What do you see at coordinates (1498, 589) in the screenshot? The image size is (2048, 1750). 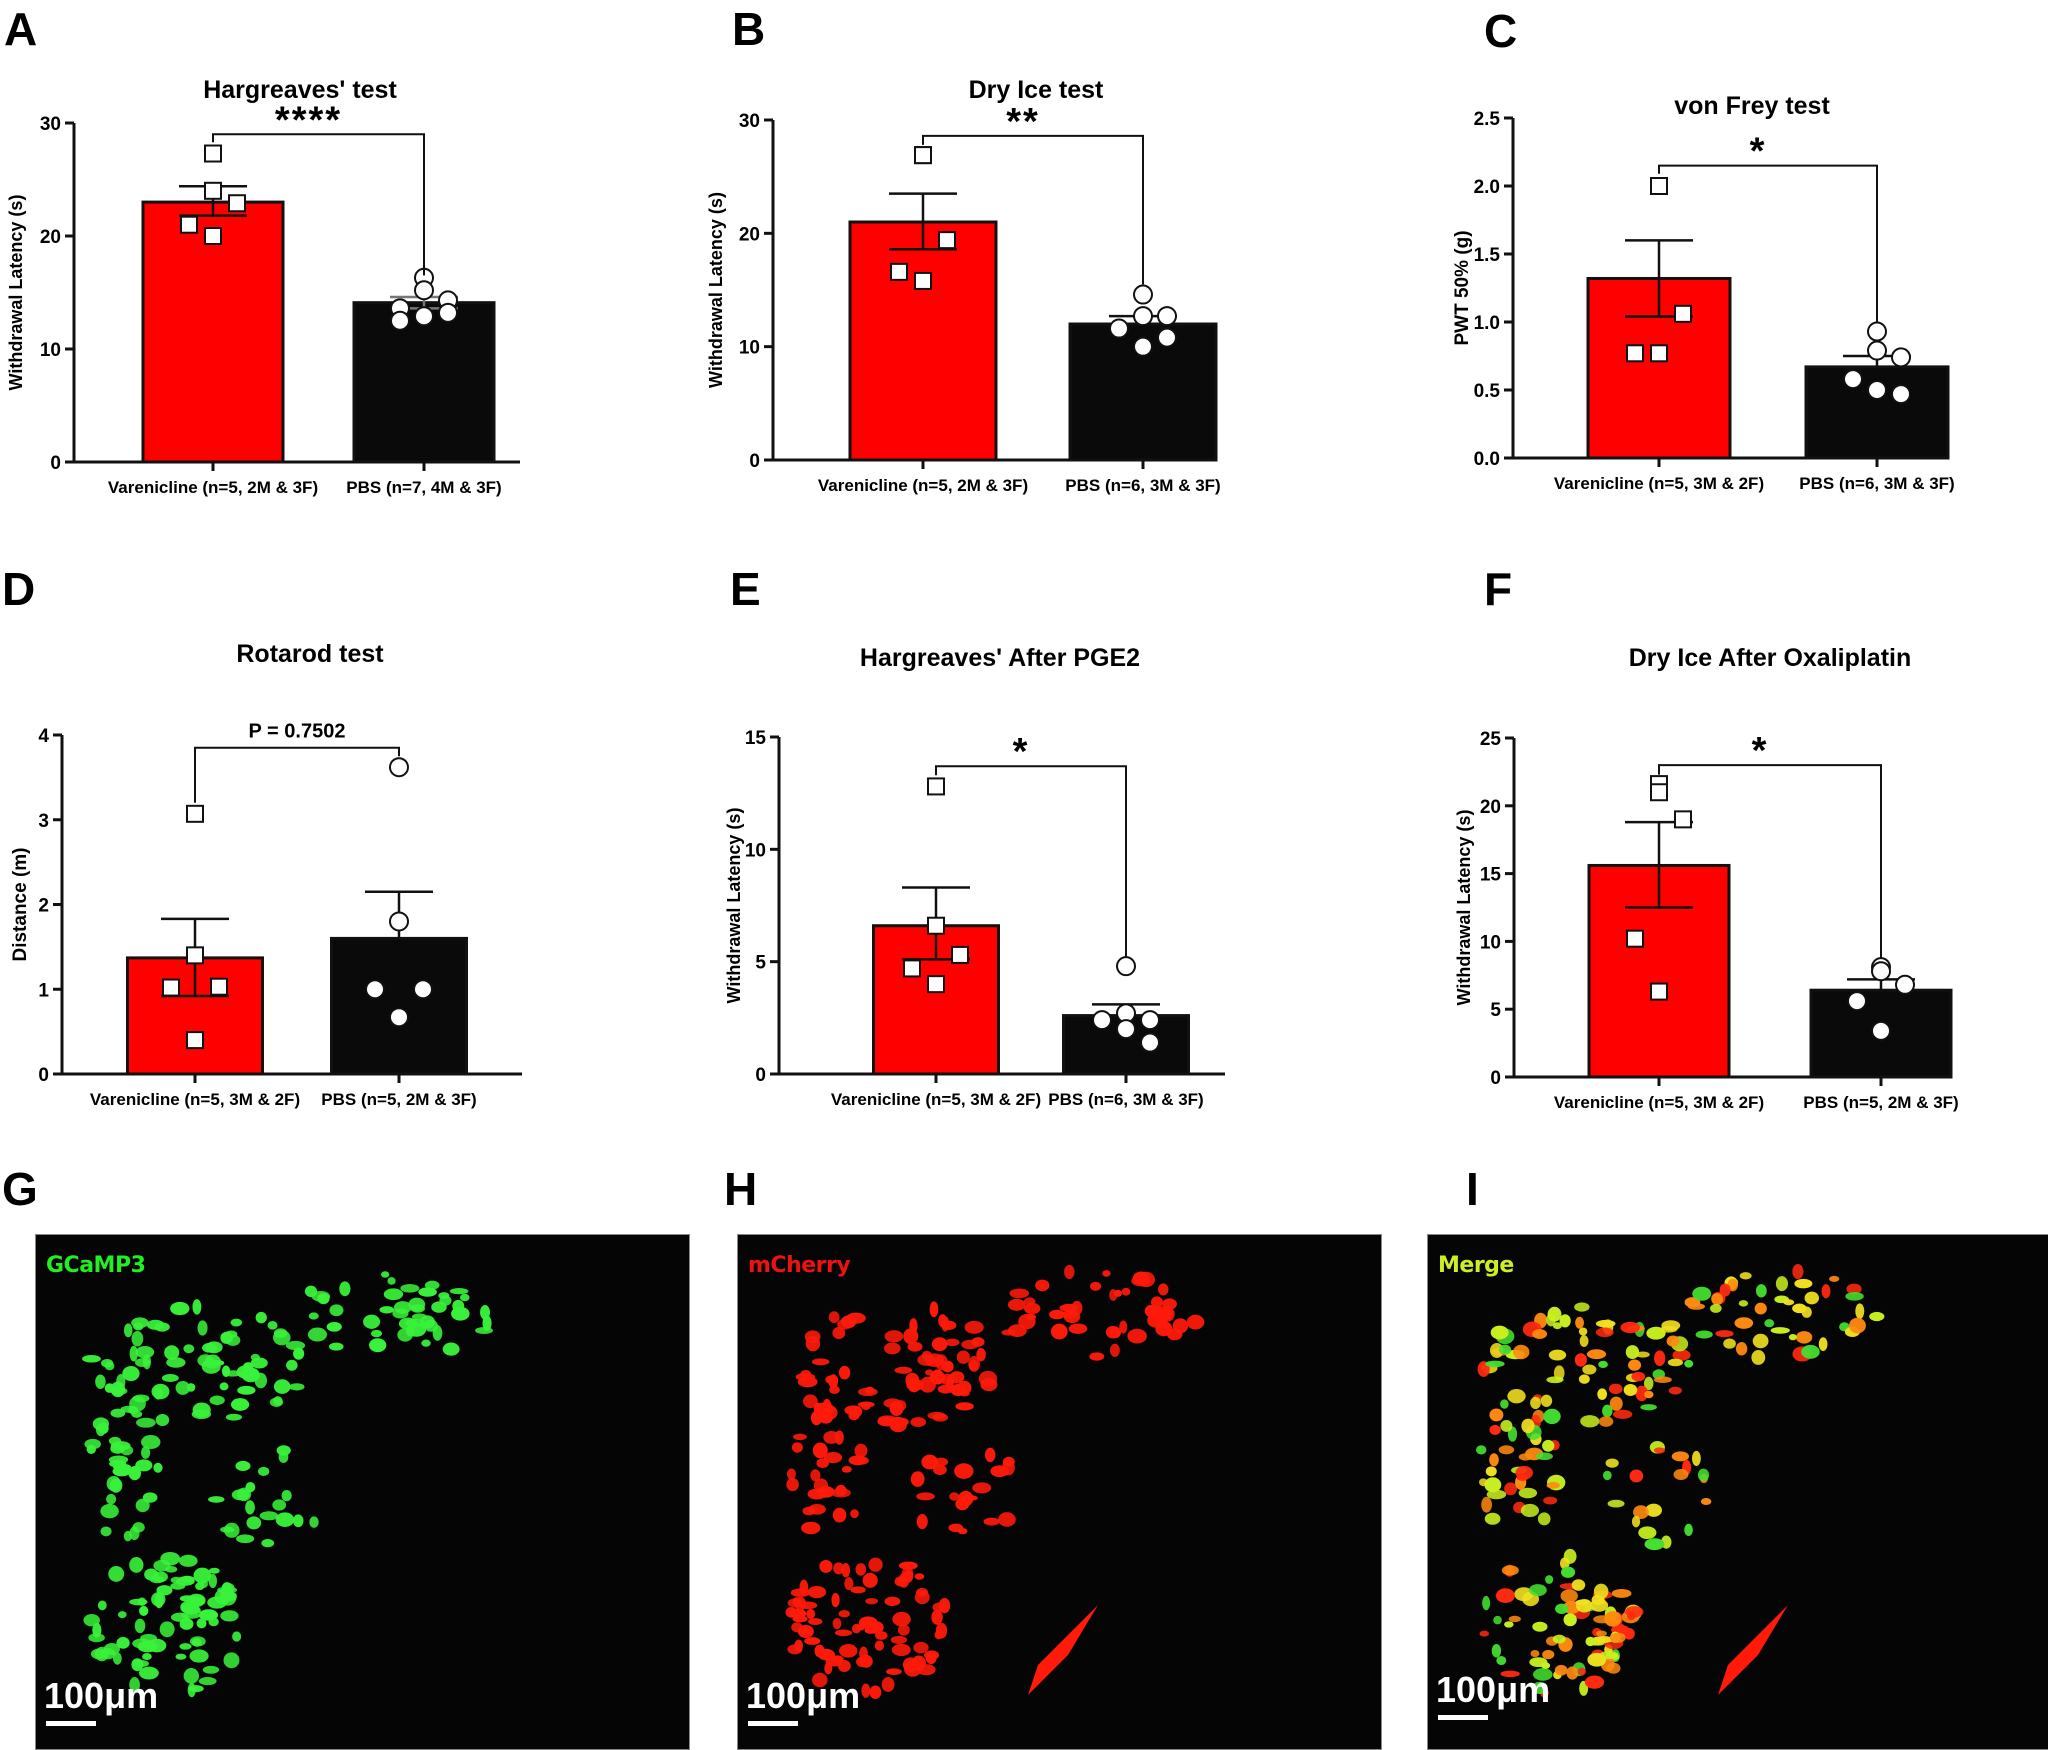 I see `panel-letter-f: F` at bounding box center [1498, 589].